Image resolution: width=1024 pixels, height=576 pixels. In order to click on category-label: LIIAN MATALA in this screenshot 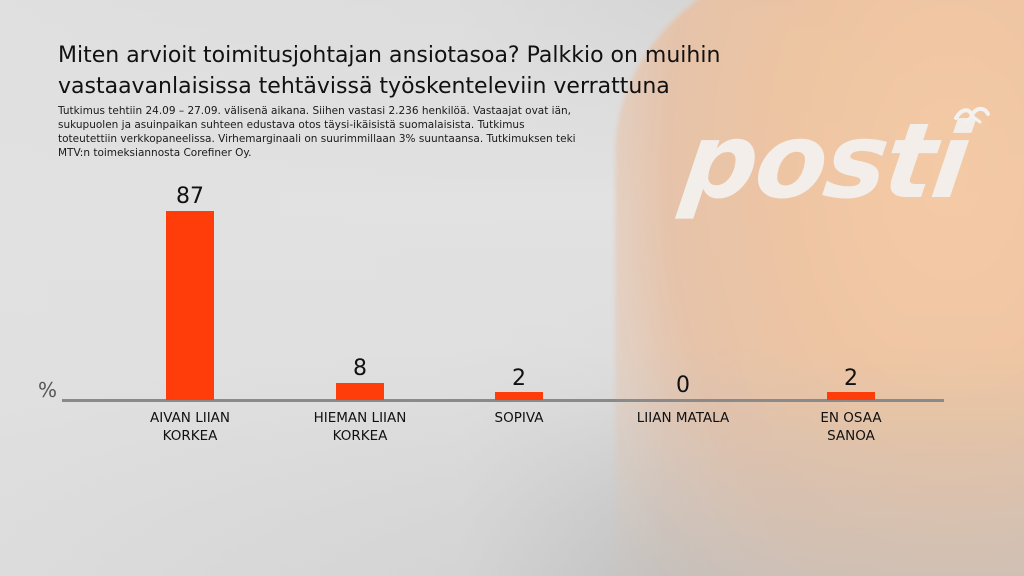, I will do `click(683, 418)`.